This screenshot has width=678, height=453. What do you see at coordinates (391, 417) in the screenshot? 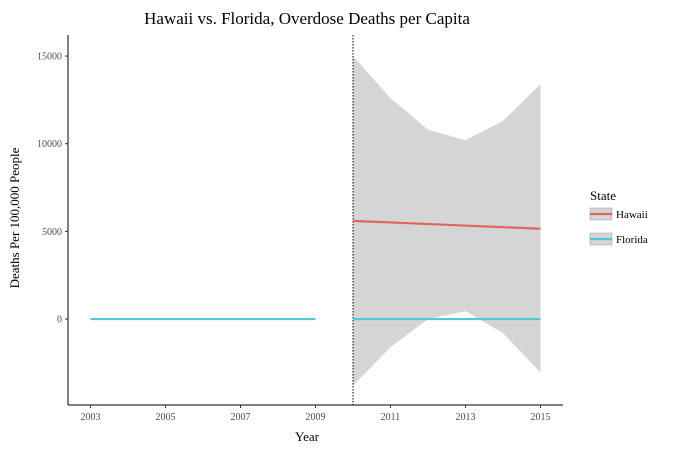
I see `x-tick-label: 2011` at bounding box center [391, 417].